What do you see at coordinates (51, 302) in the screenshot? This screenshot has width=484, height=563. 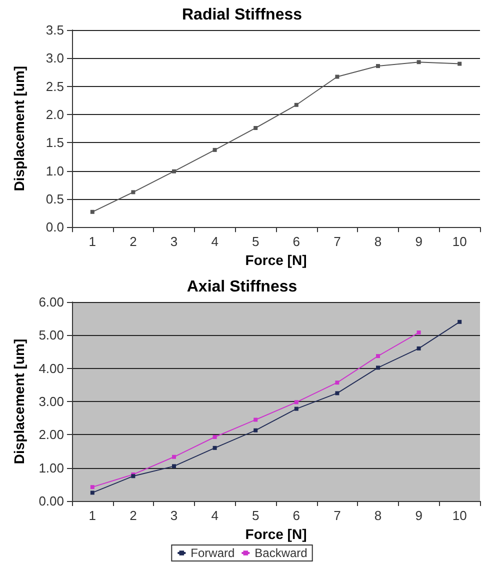 I see `y-tick-label: 6.00` at bounding box center [51, 302].